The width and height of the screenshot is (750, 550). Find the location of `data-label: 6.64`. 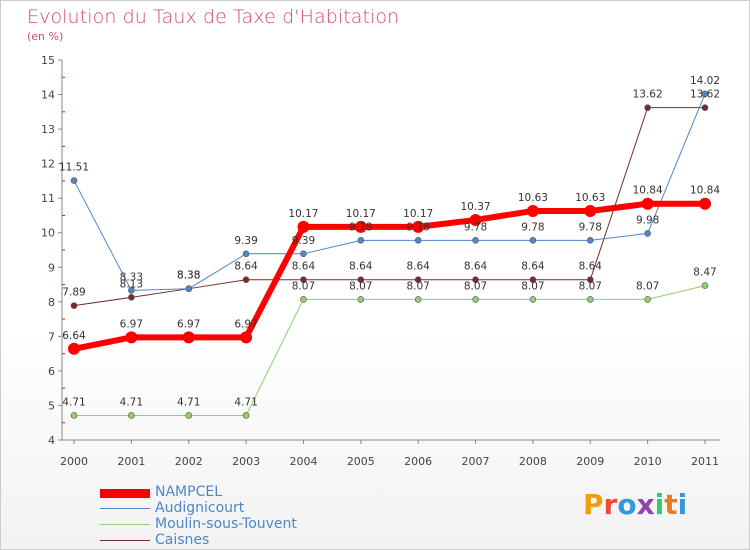

data-label: 6.64 is located at coordinates (74, 336).